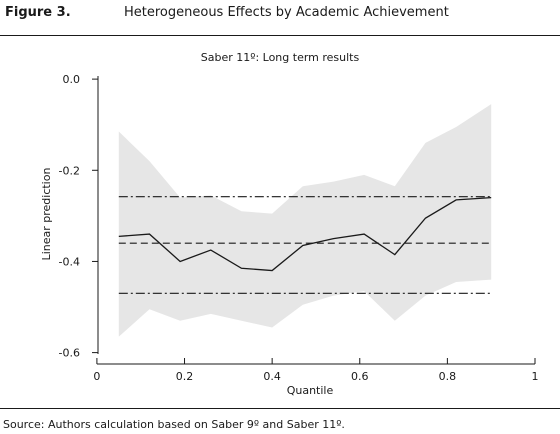  I want to click on x-tick-label: 0.2, so click(185, 376).